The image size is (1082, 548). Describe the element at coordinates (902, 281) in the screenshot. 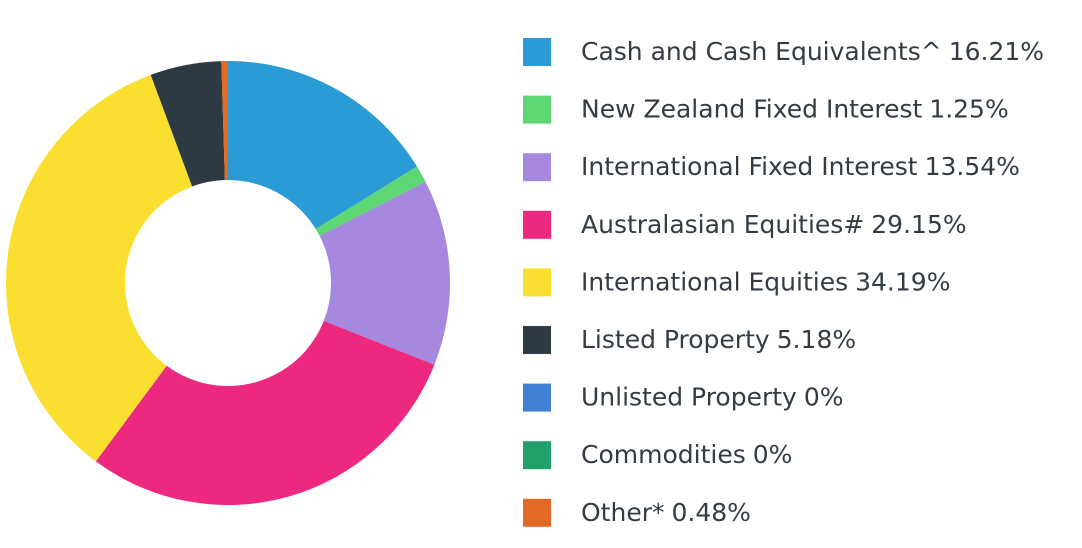

I see `legend-value: 34.19%` at that location.